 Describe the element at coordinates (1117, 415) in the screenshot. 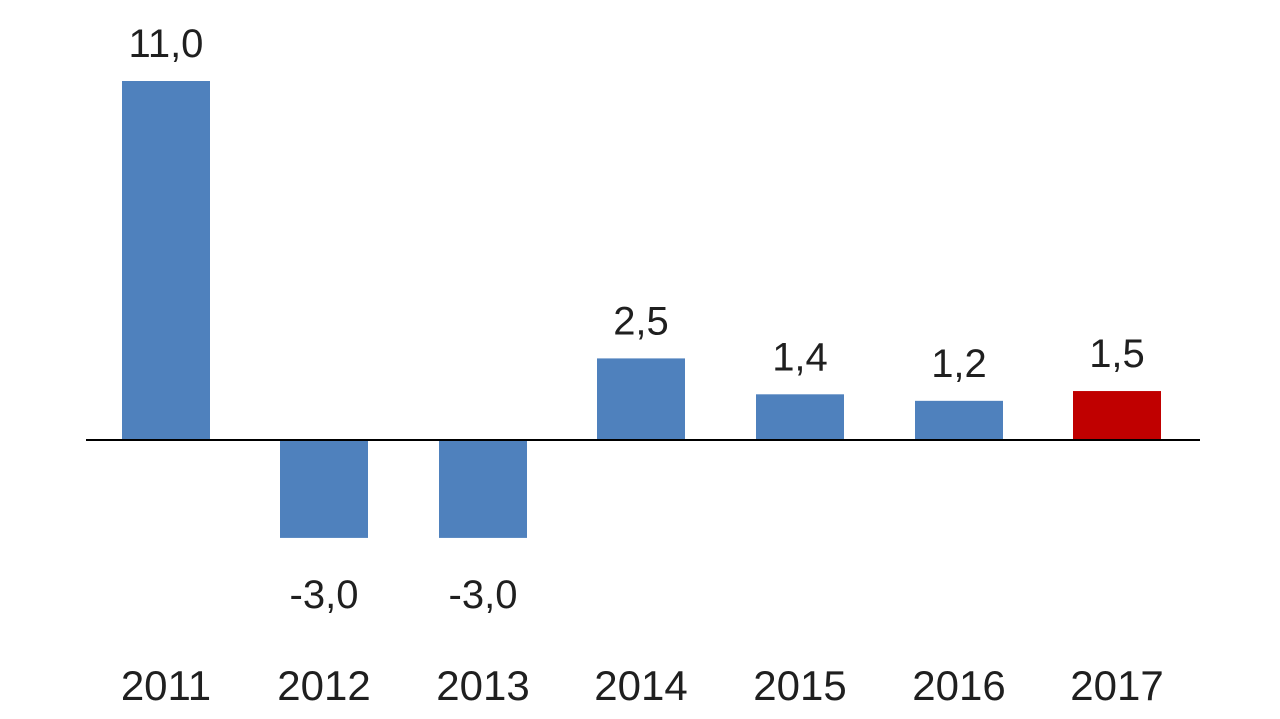

I see `bar-2017` at that location.